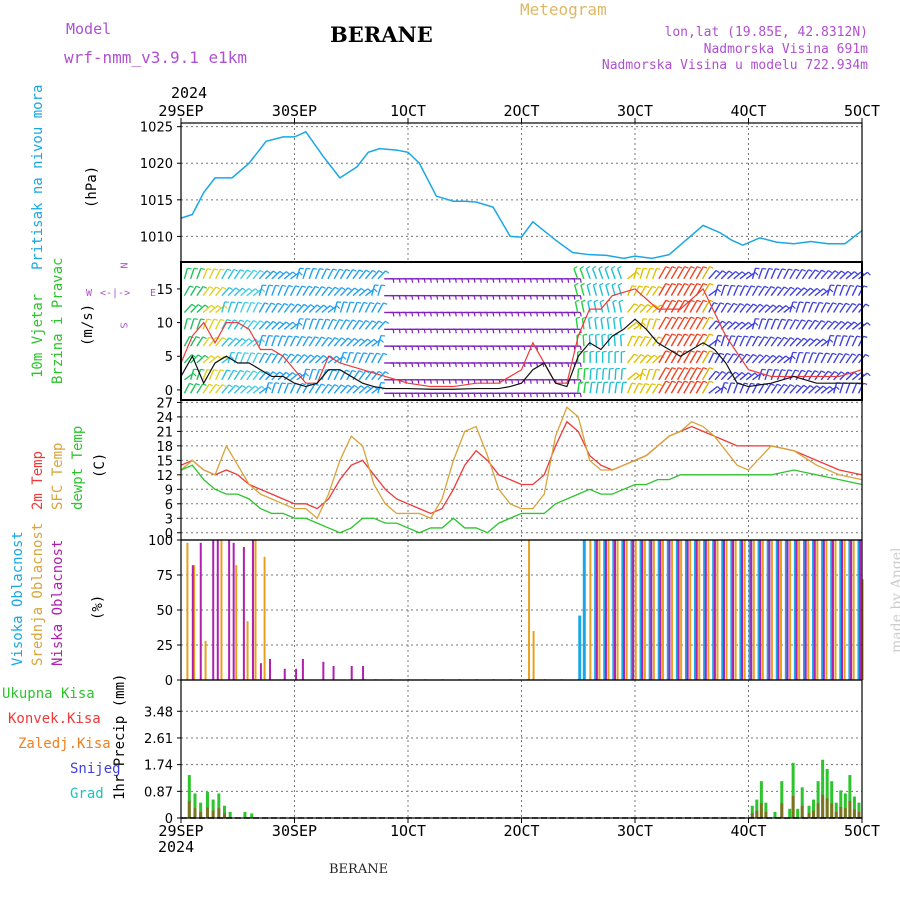  I want to click on mid-cloud-bar, so click(187, 611).